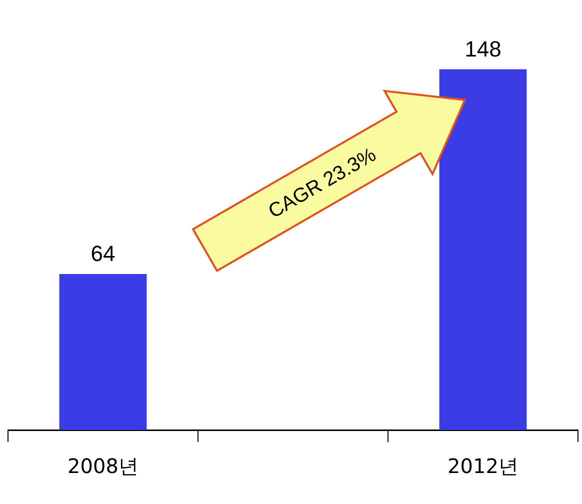 This screenshot has width=582, height=504. What do you see at coordinates (483, 466) in the screenshot?
I see `x-tick-label: 2012년` at bounding box center [483, 466].